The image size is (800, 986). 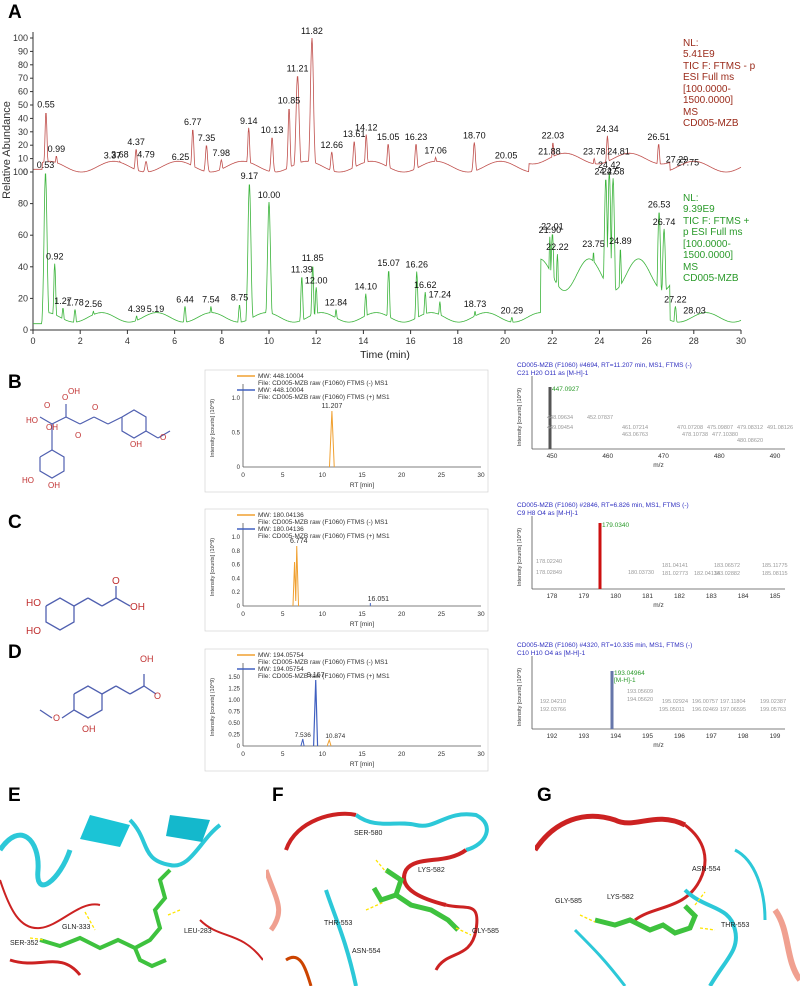 I want to click on y-tick-label: 0.8, so click(x=236, y=552).